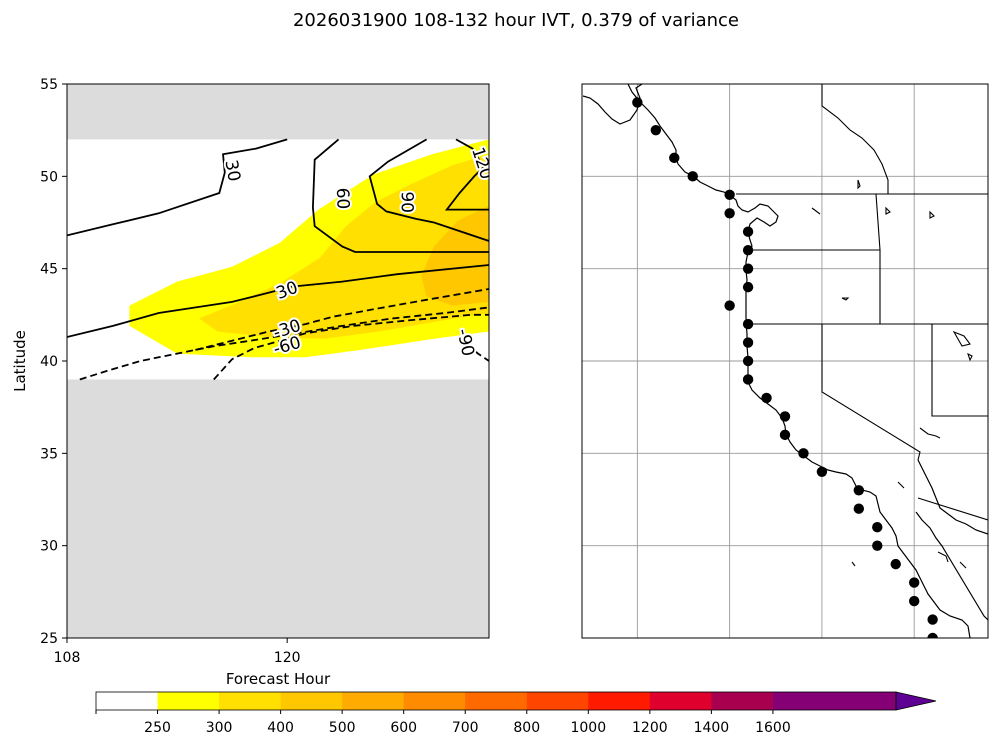  What do you see at coordinates (20, 361) in the screenshot?
I see `y-axis-label: Latitude` at bounding box center [20, 361].